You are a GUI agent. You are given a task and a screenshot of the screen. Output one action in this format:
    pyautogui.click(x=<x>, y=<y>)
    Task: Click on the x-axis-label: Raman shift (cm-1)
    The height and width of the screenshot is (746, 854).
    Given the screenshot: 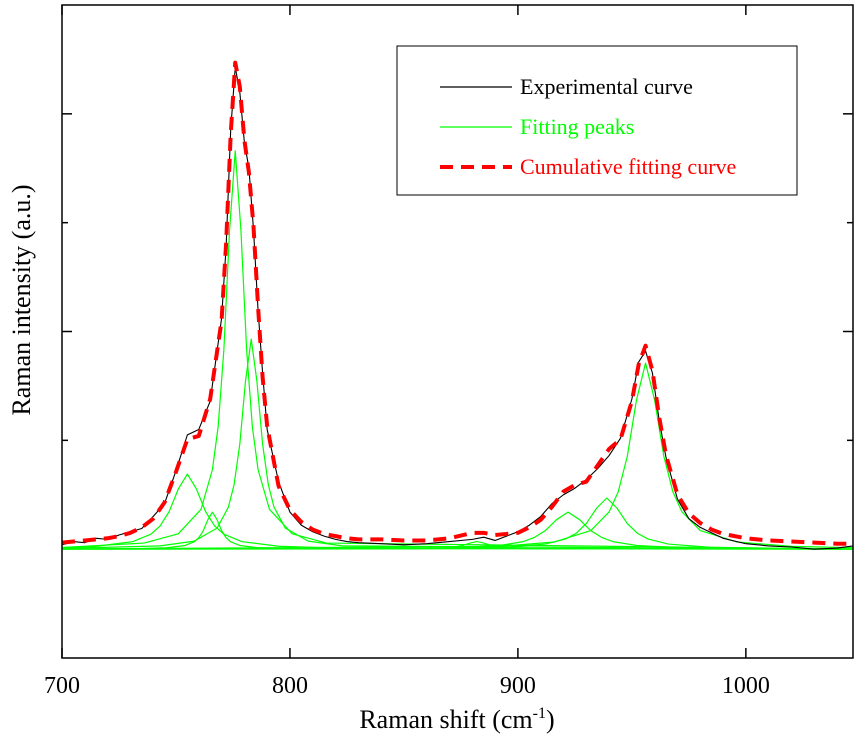 What is the action you would take?
    pyautogui.click(x=456, y=719)
    